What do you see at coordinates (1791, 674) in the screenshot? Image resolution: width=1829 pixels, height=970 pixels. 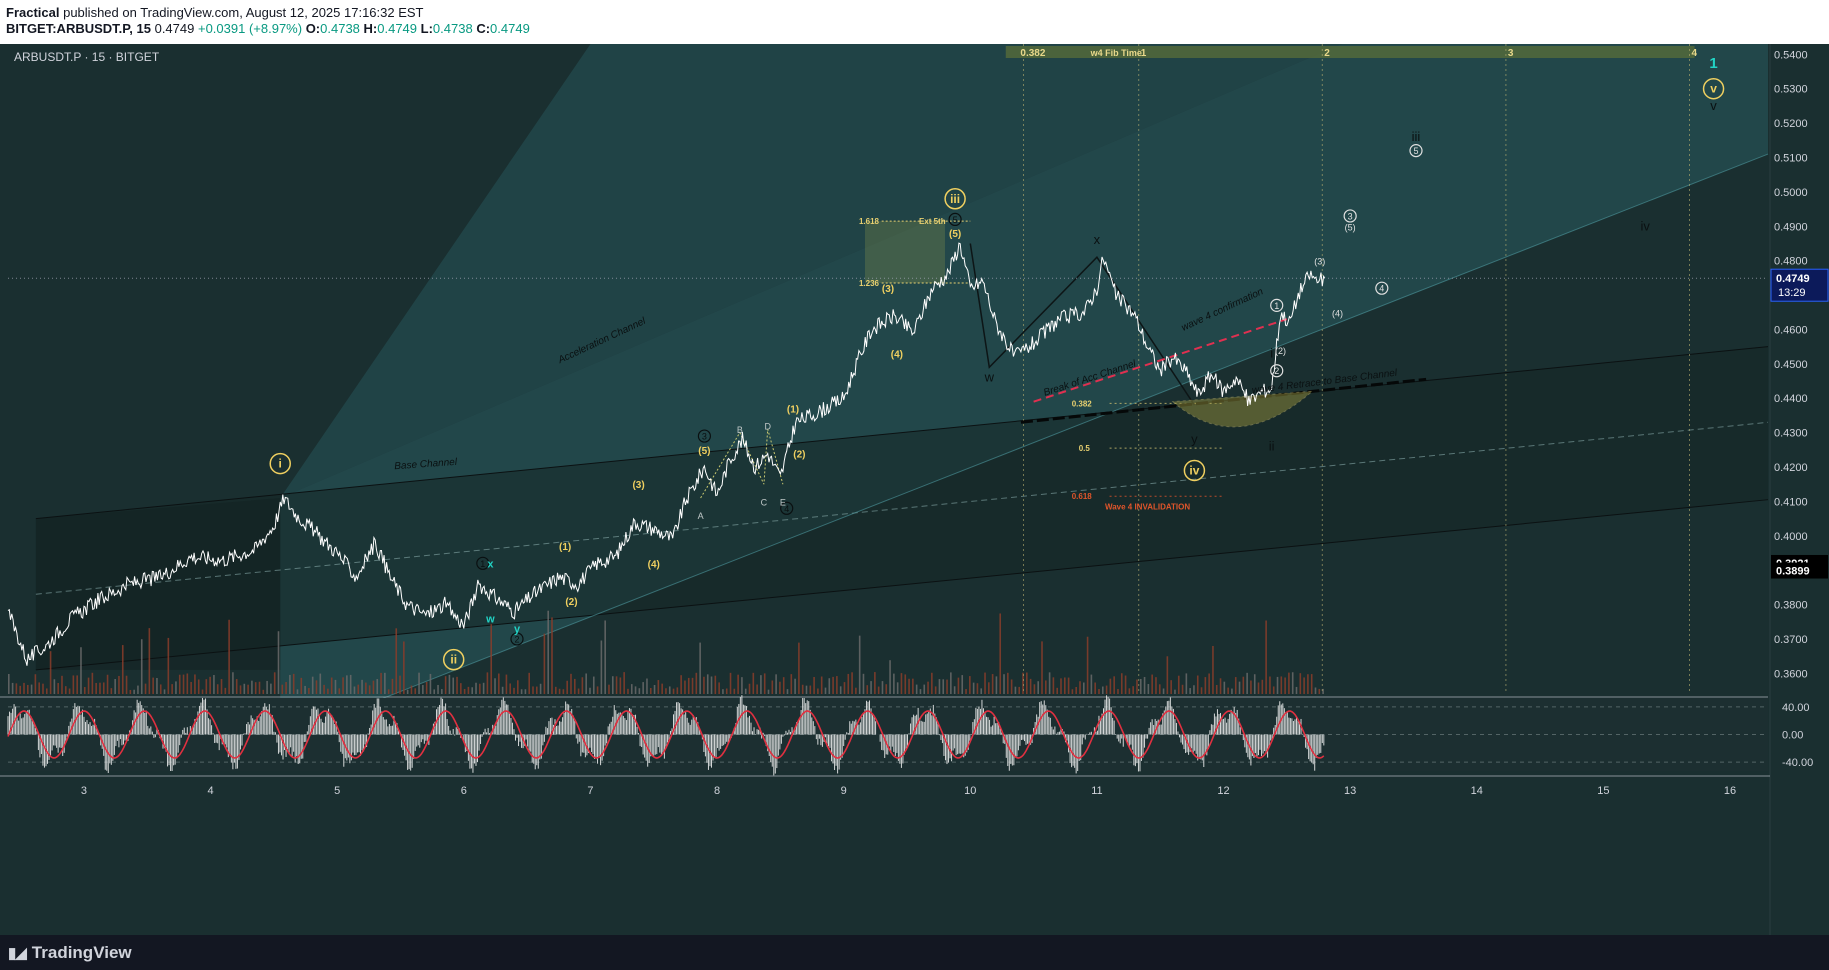 I see `price-tick-label: 0.3600` at bounding box center [1791, 674].